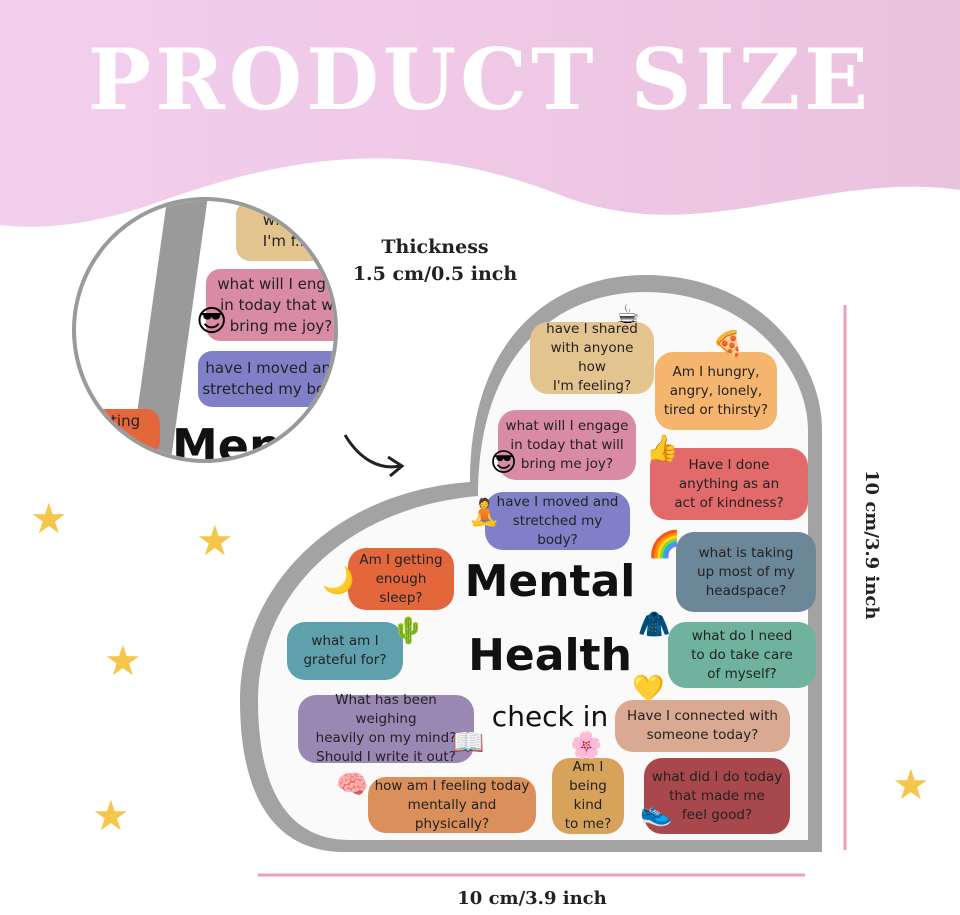 This screenshot has height=915, width=960. I want to click on inset-bubble: etting p?, so click(118, 432).